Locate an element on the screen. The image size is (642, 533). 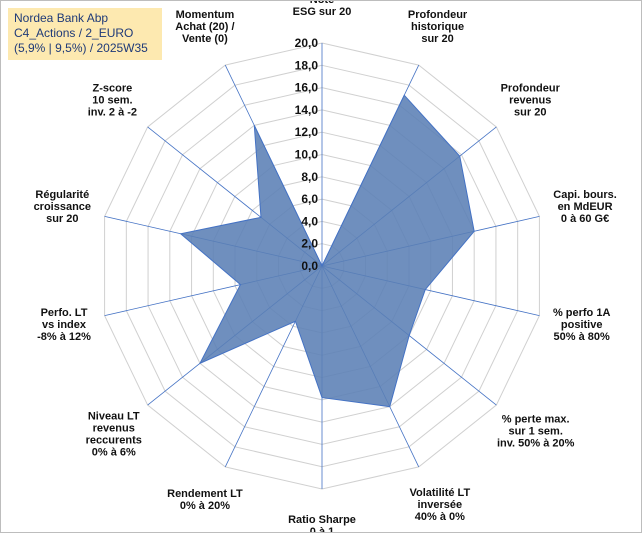
axis-label: Profondeur revenus sur 20 is located at coordinates (531, 101).